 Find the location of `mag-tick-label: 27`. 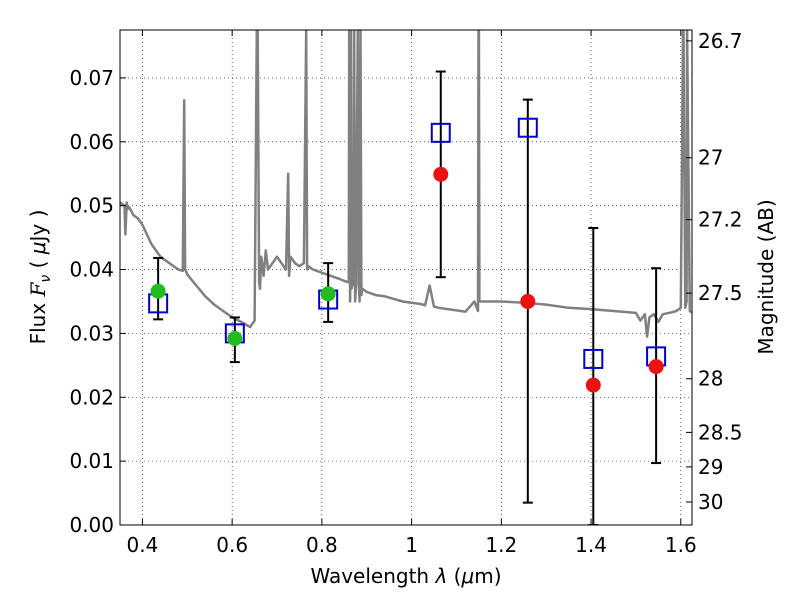

mag-tick-label: 27 is located at coordinates (710, 158).